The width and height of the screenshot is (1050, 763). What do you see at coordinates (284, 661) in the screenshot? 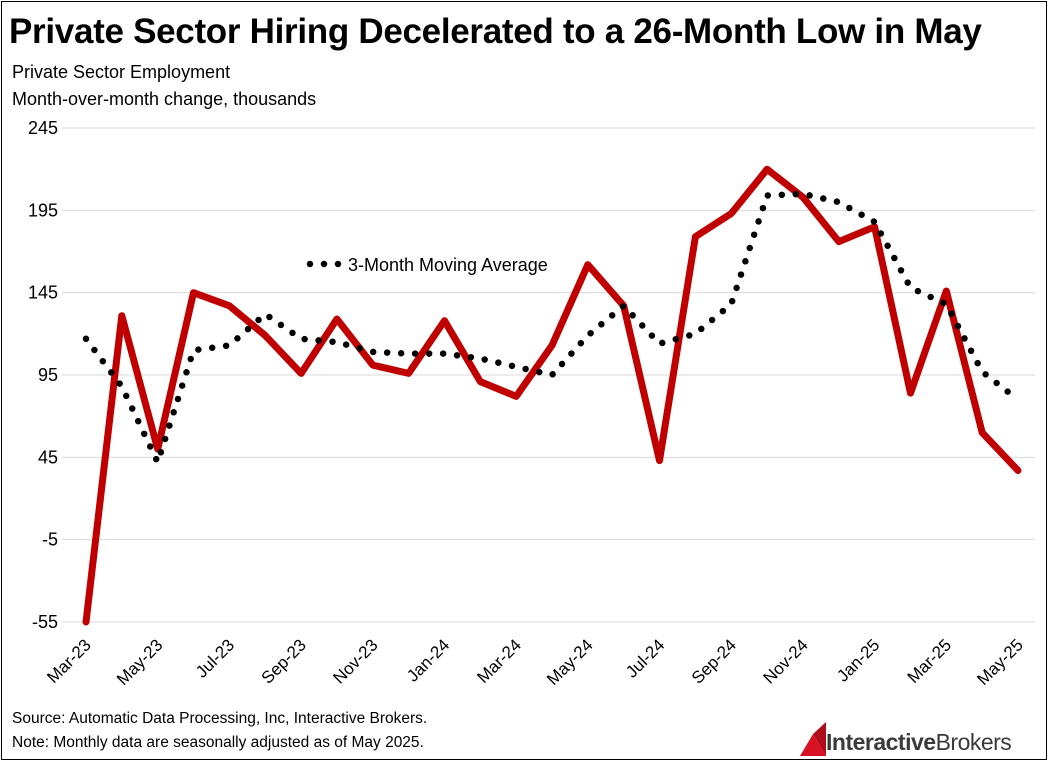
I see `x-tick-label: Sep-23` at bounding box center [284, 661].